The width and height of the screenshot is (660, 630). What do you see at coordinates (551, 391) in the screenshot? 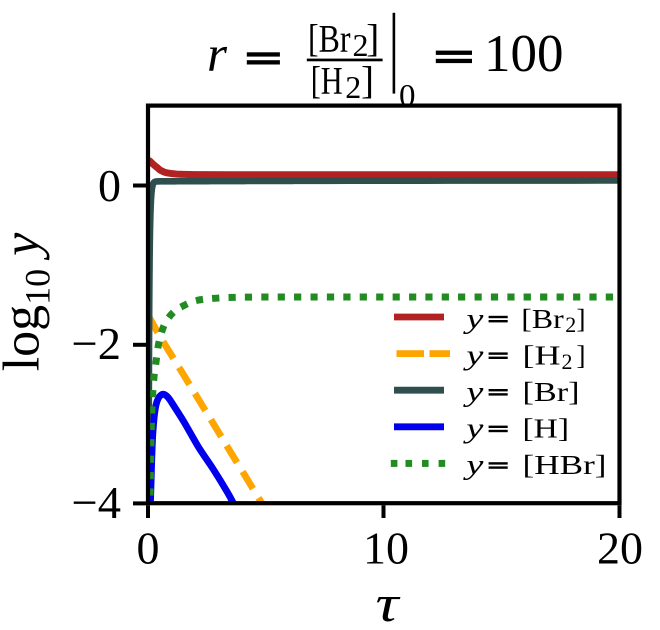
I see `svg-text: [Br]` at bounding box center [551, 391].